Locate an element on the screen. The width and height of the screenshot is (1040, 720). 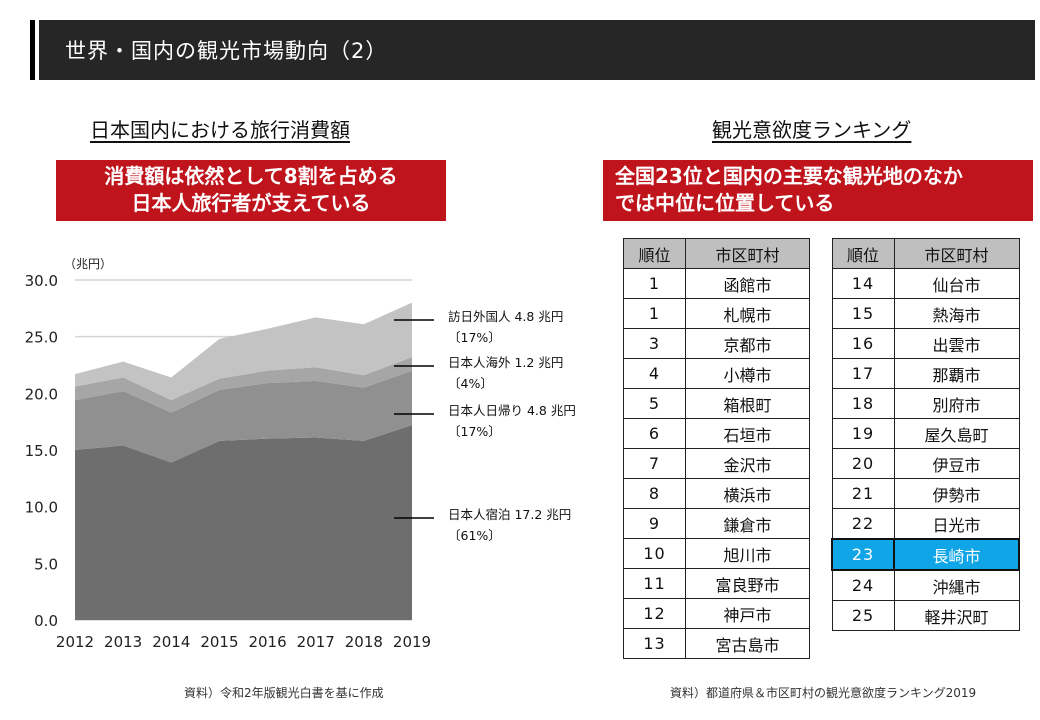
x-tick-label: 2016 is located at coordinates (267, 642).